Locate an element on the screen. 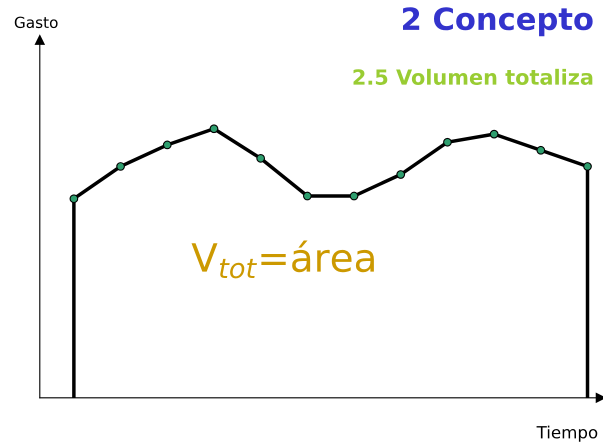  chart-title: 2 Concepto is located at coordinates (497, 21).